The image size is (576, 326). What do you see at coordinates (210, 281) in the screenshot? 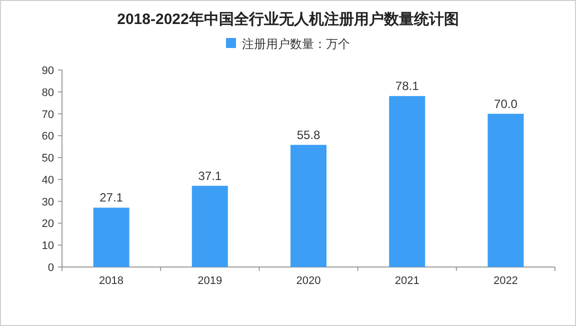
I see `x-tick-label: 2019` at bounding box center [210, 281].